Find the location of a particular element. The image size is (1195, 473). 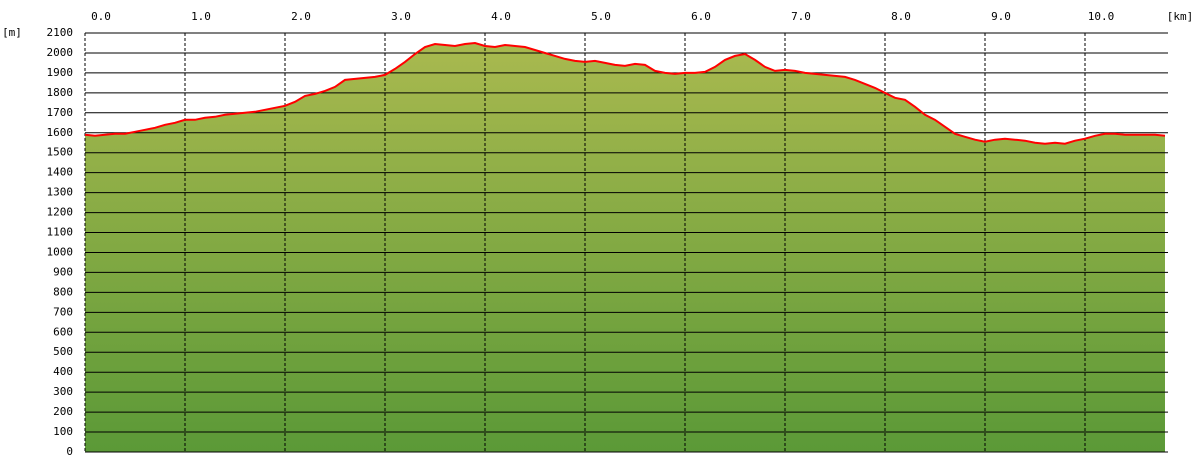

y-tick-label: 1200 is located at coordinates (60, 212).